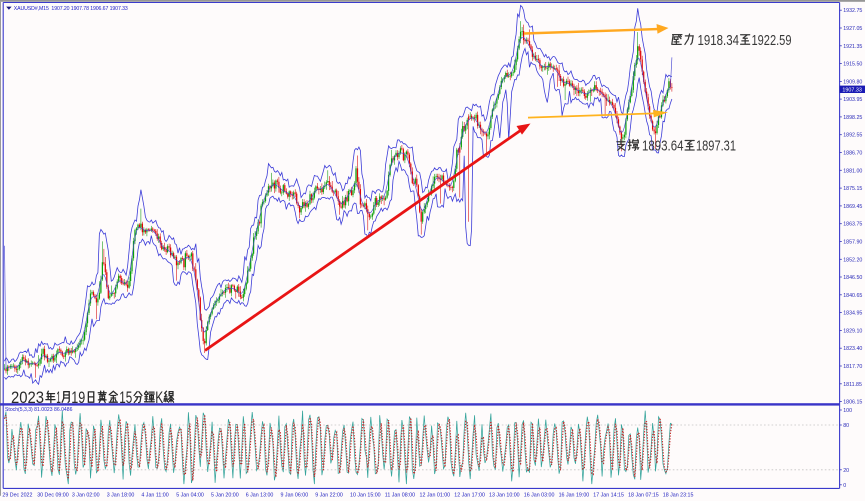  I want to click on svg-text: 1829.10, so click(852, 331).